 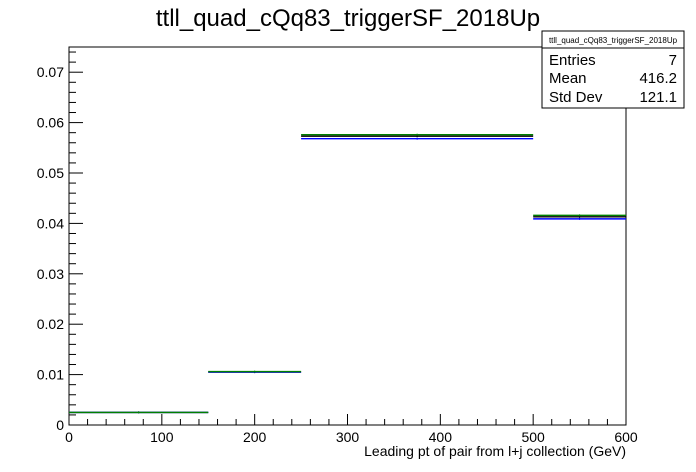 I want to click on x-tick-label: 100, so click(x=162, y=437).